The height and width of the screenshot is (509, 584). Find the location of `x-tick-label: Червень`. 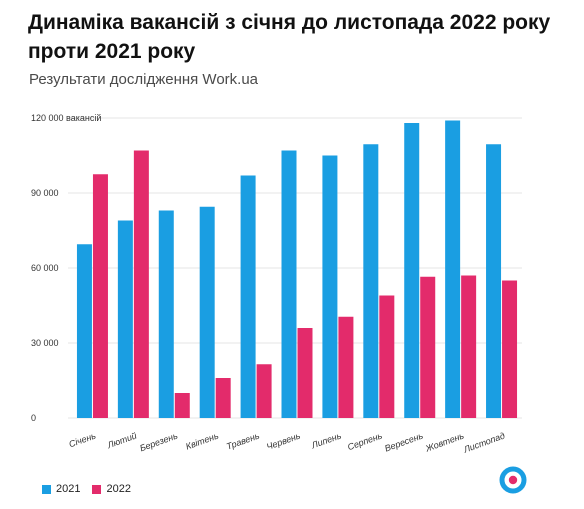

x-tick-label: Червень is located at coordinates (283, 441).